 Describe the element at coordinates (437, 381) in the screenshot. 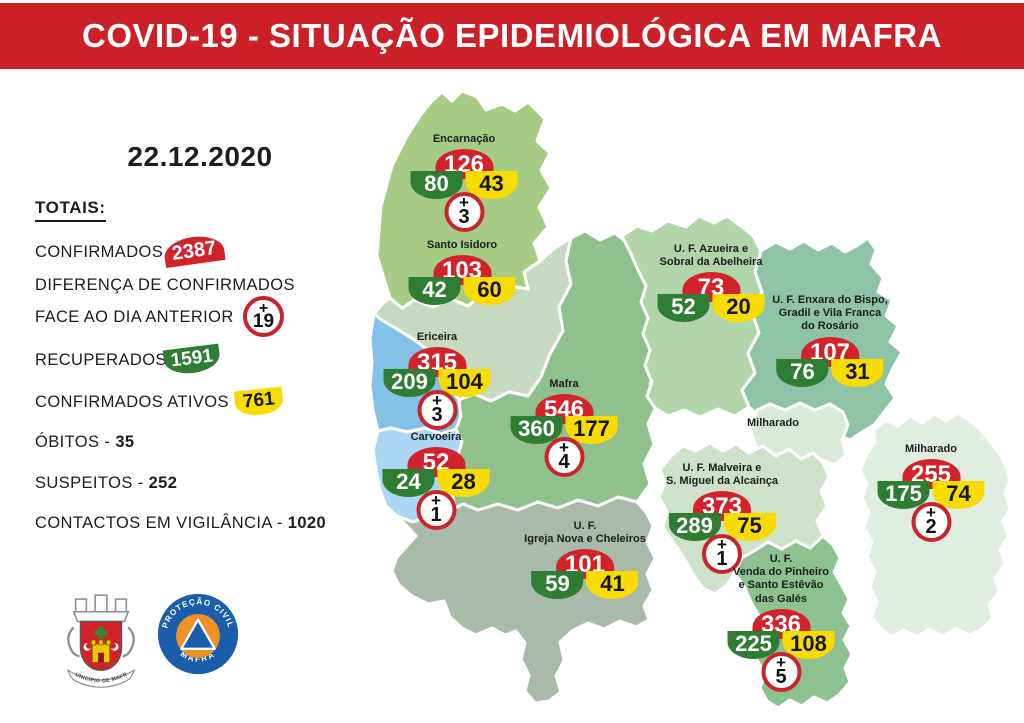

I see `region-marker-ericeira: Ericeira 315 209 104 +3` at that location.